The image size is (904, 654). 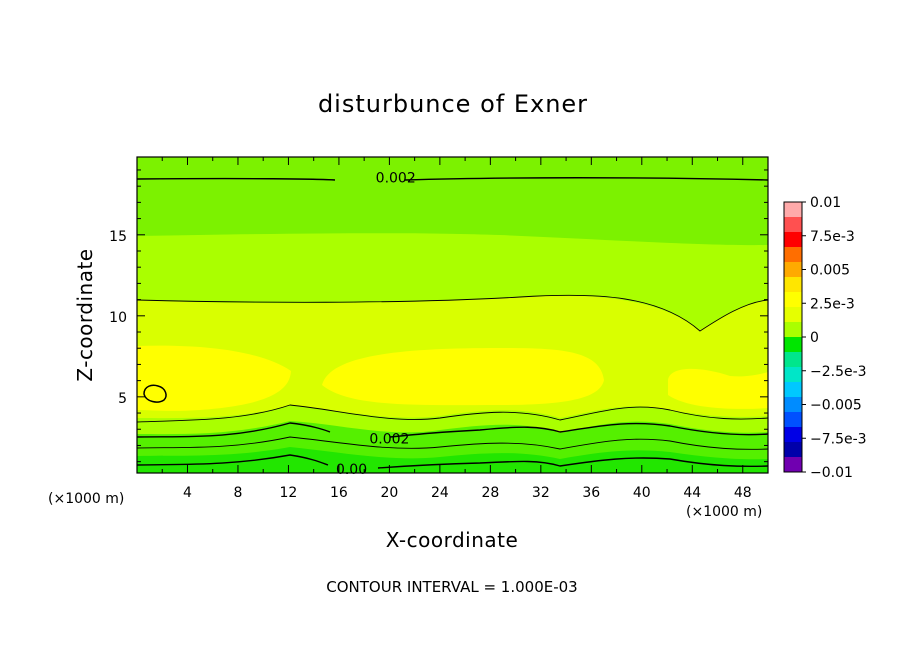 I want to click on x-tick-label: 40, so click(x=642, y=493).